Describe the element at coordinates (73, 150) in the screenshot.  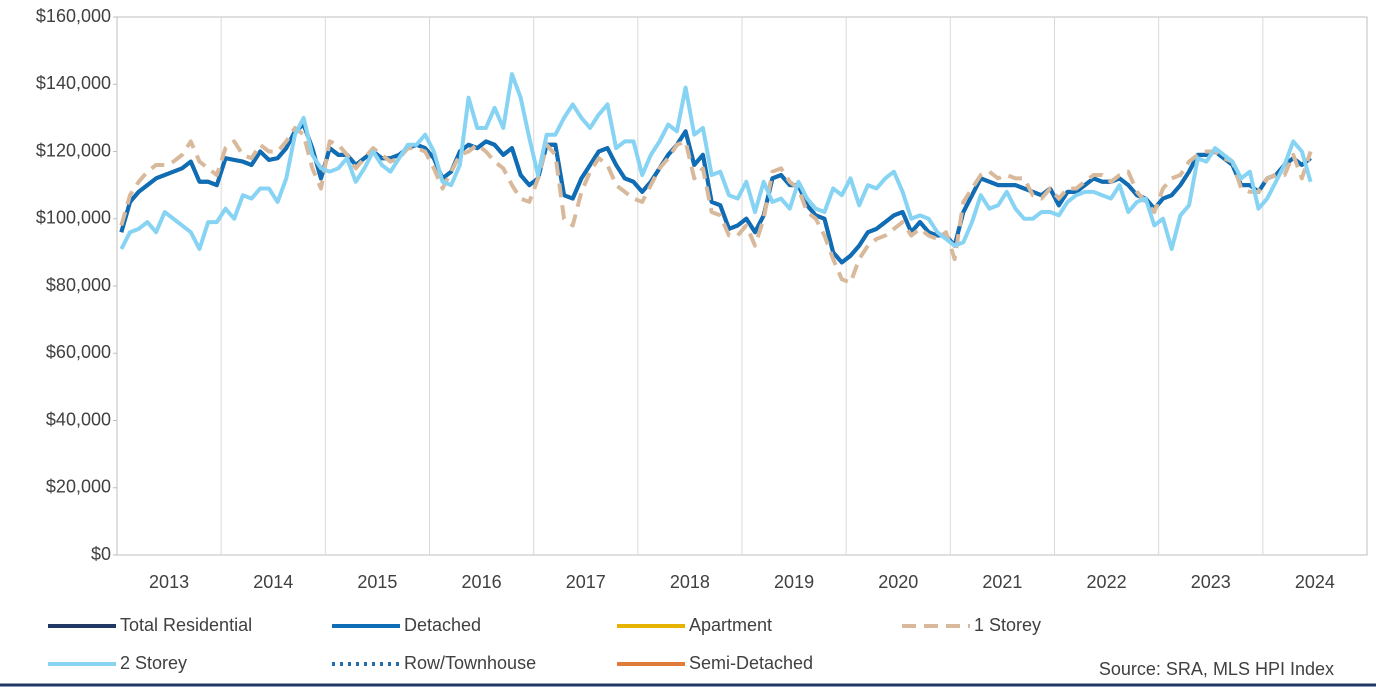
I see `y-tick-label: $120,000` at that location.